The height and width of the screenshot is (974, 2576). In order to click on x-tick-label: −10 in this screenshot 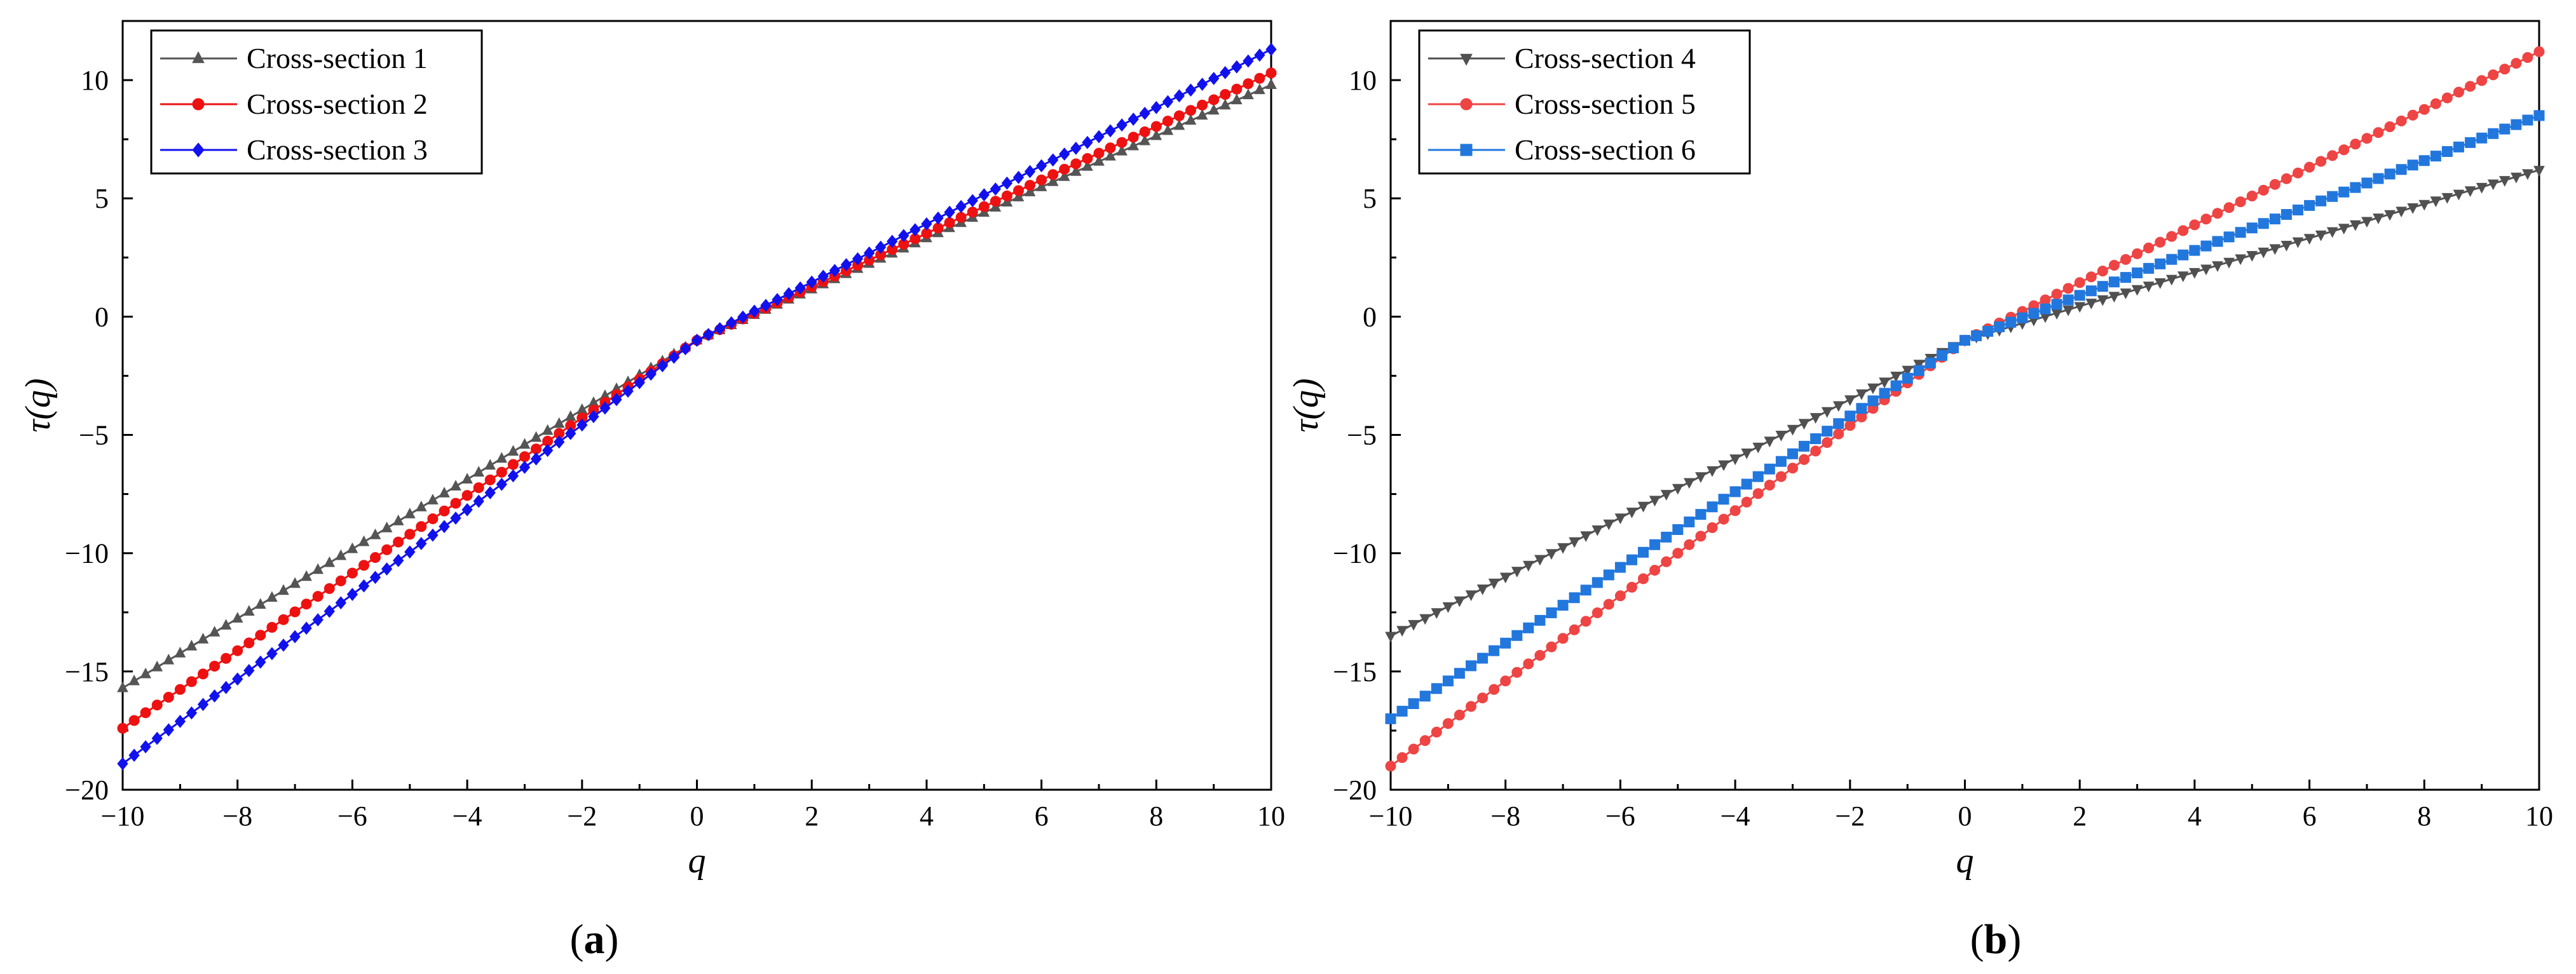, I will do `click(123, 816)`.